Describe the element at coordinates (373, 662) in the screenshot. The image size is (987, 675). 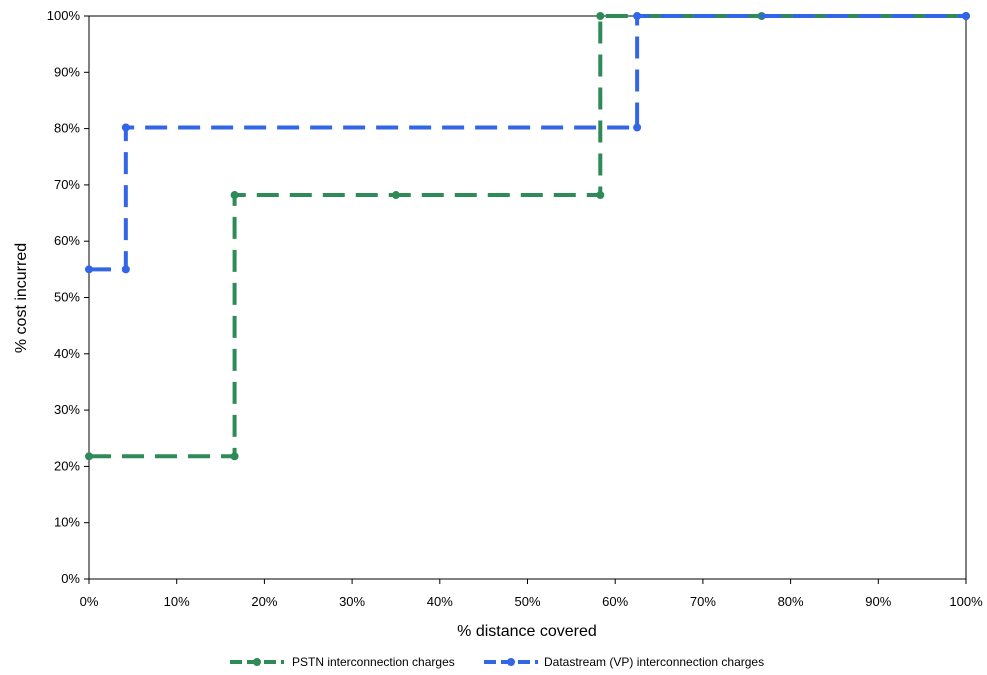
I see `legend-label: PSTN interconnection charges` at that location.